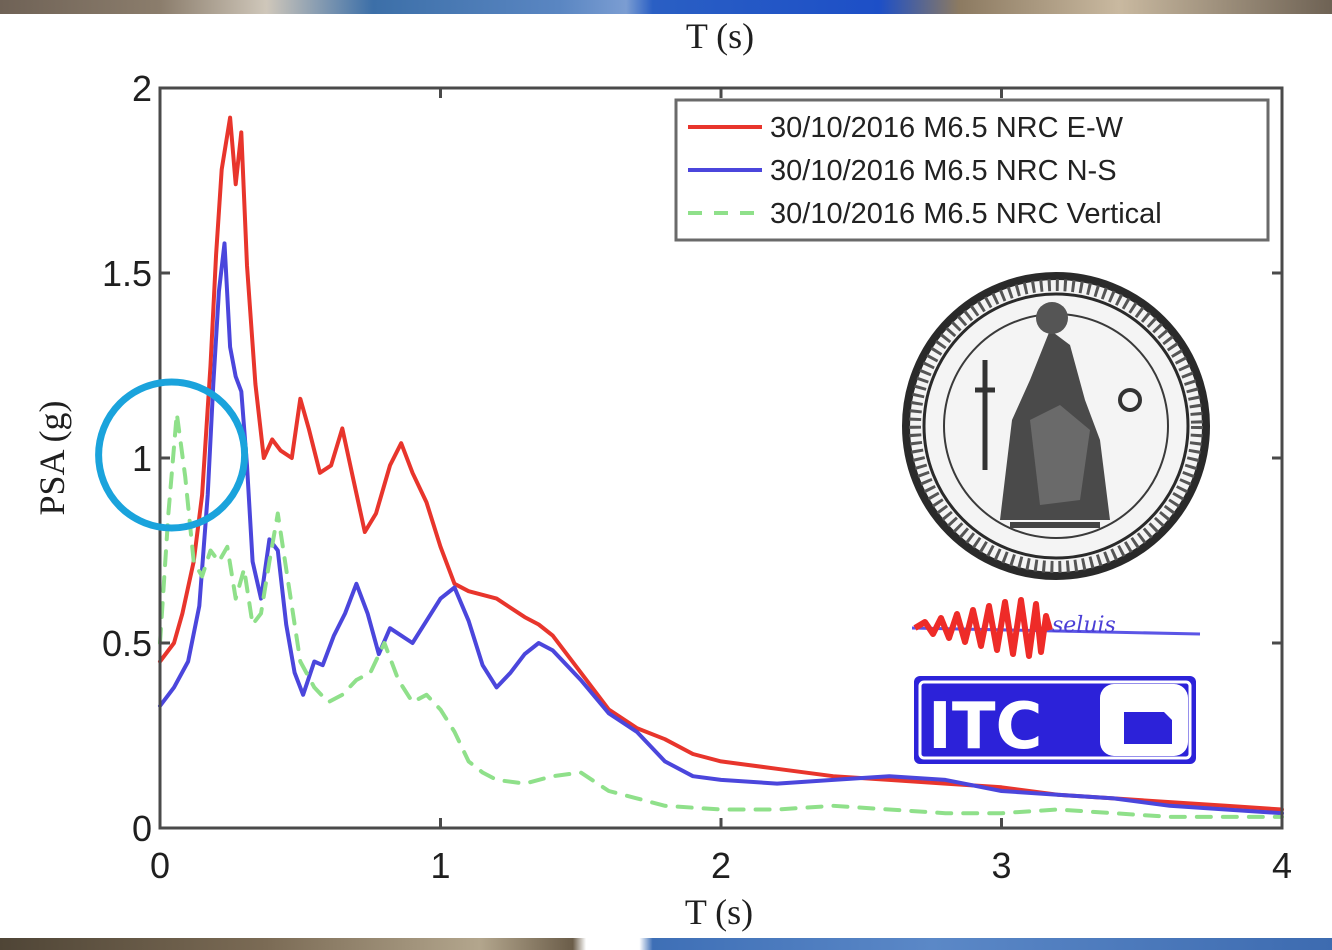 The image size is (1332, 950). I want to click on university-seal, so click(1056, 426).